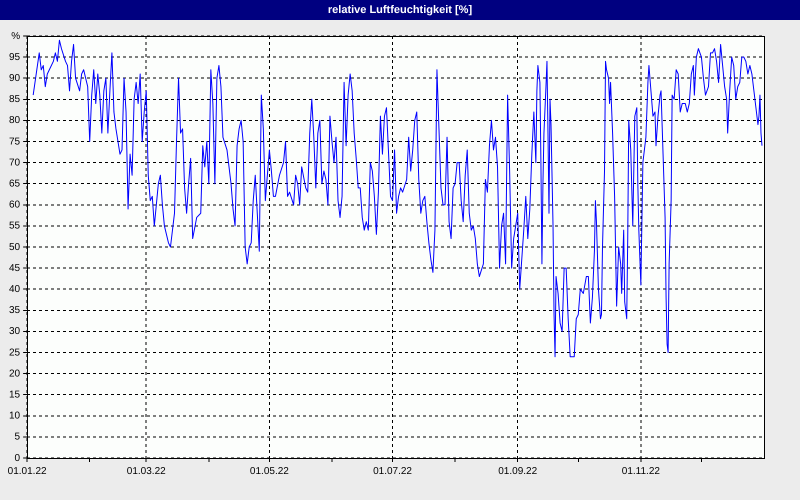 The image size is (800, 500). I want to click on x-tick-label: 01.11.22, so click(641, 471).